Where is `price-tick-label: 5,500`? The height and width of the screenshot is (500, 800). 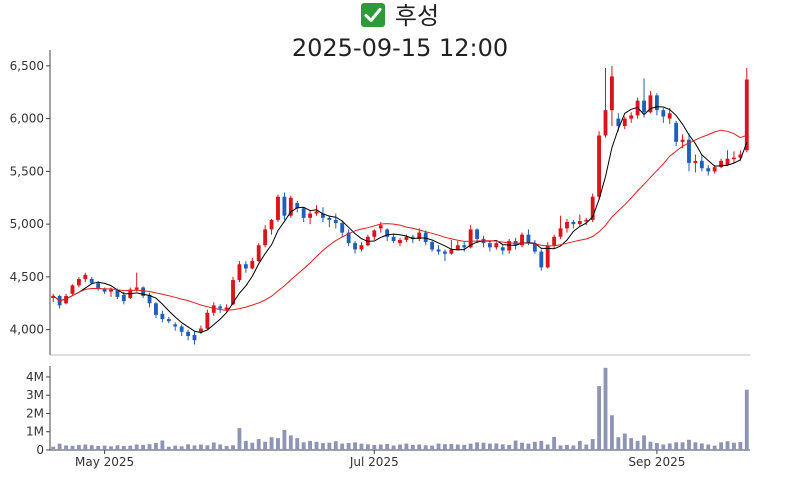
price-tick-label: 5,500 is located at coordinates (27, 171).